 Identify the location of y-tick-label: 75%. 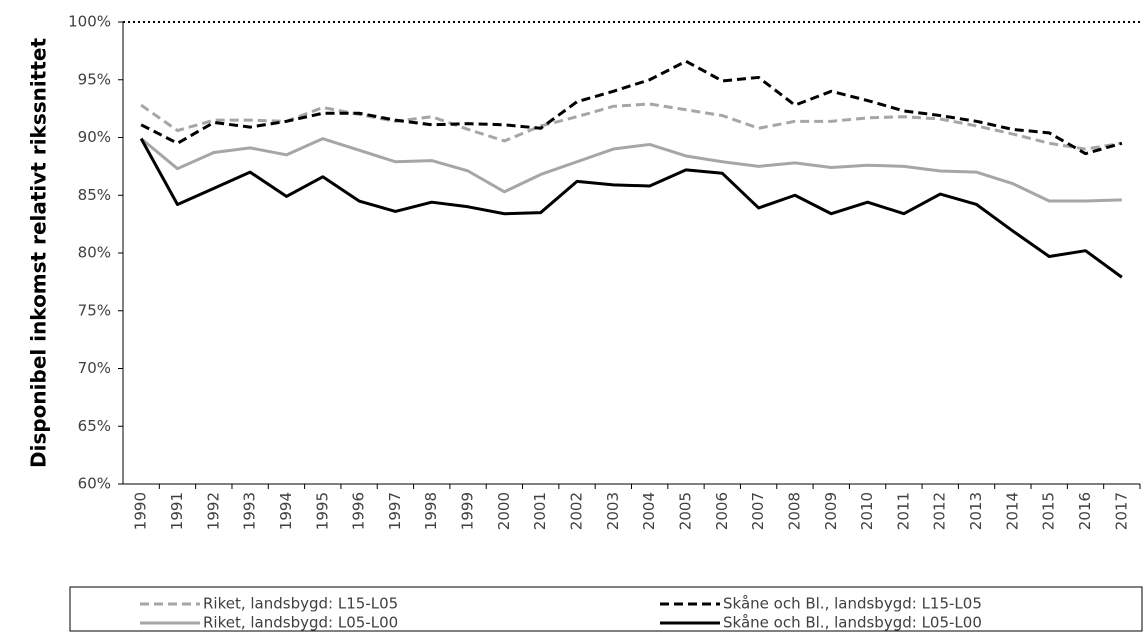
(94, 310).